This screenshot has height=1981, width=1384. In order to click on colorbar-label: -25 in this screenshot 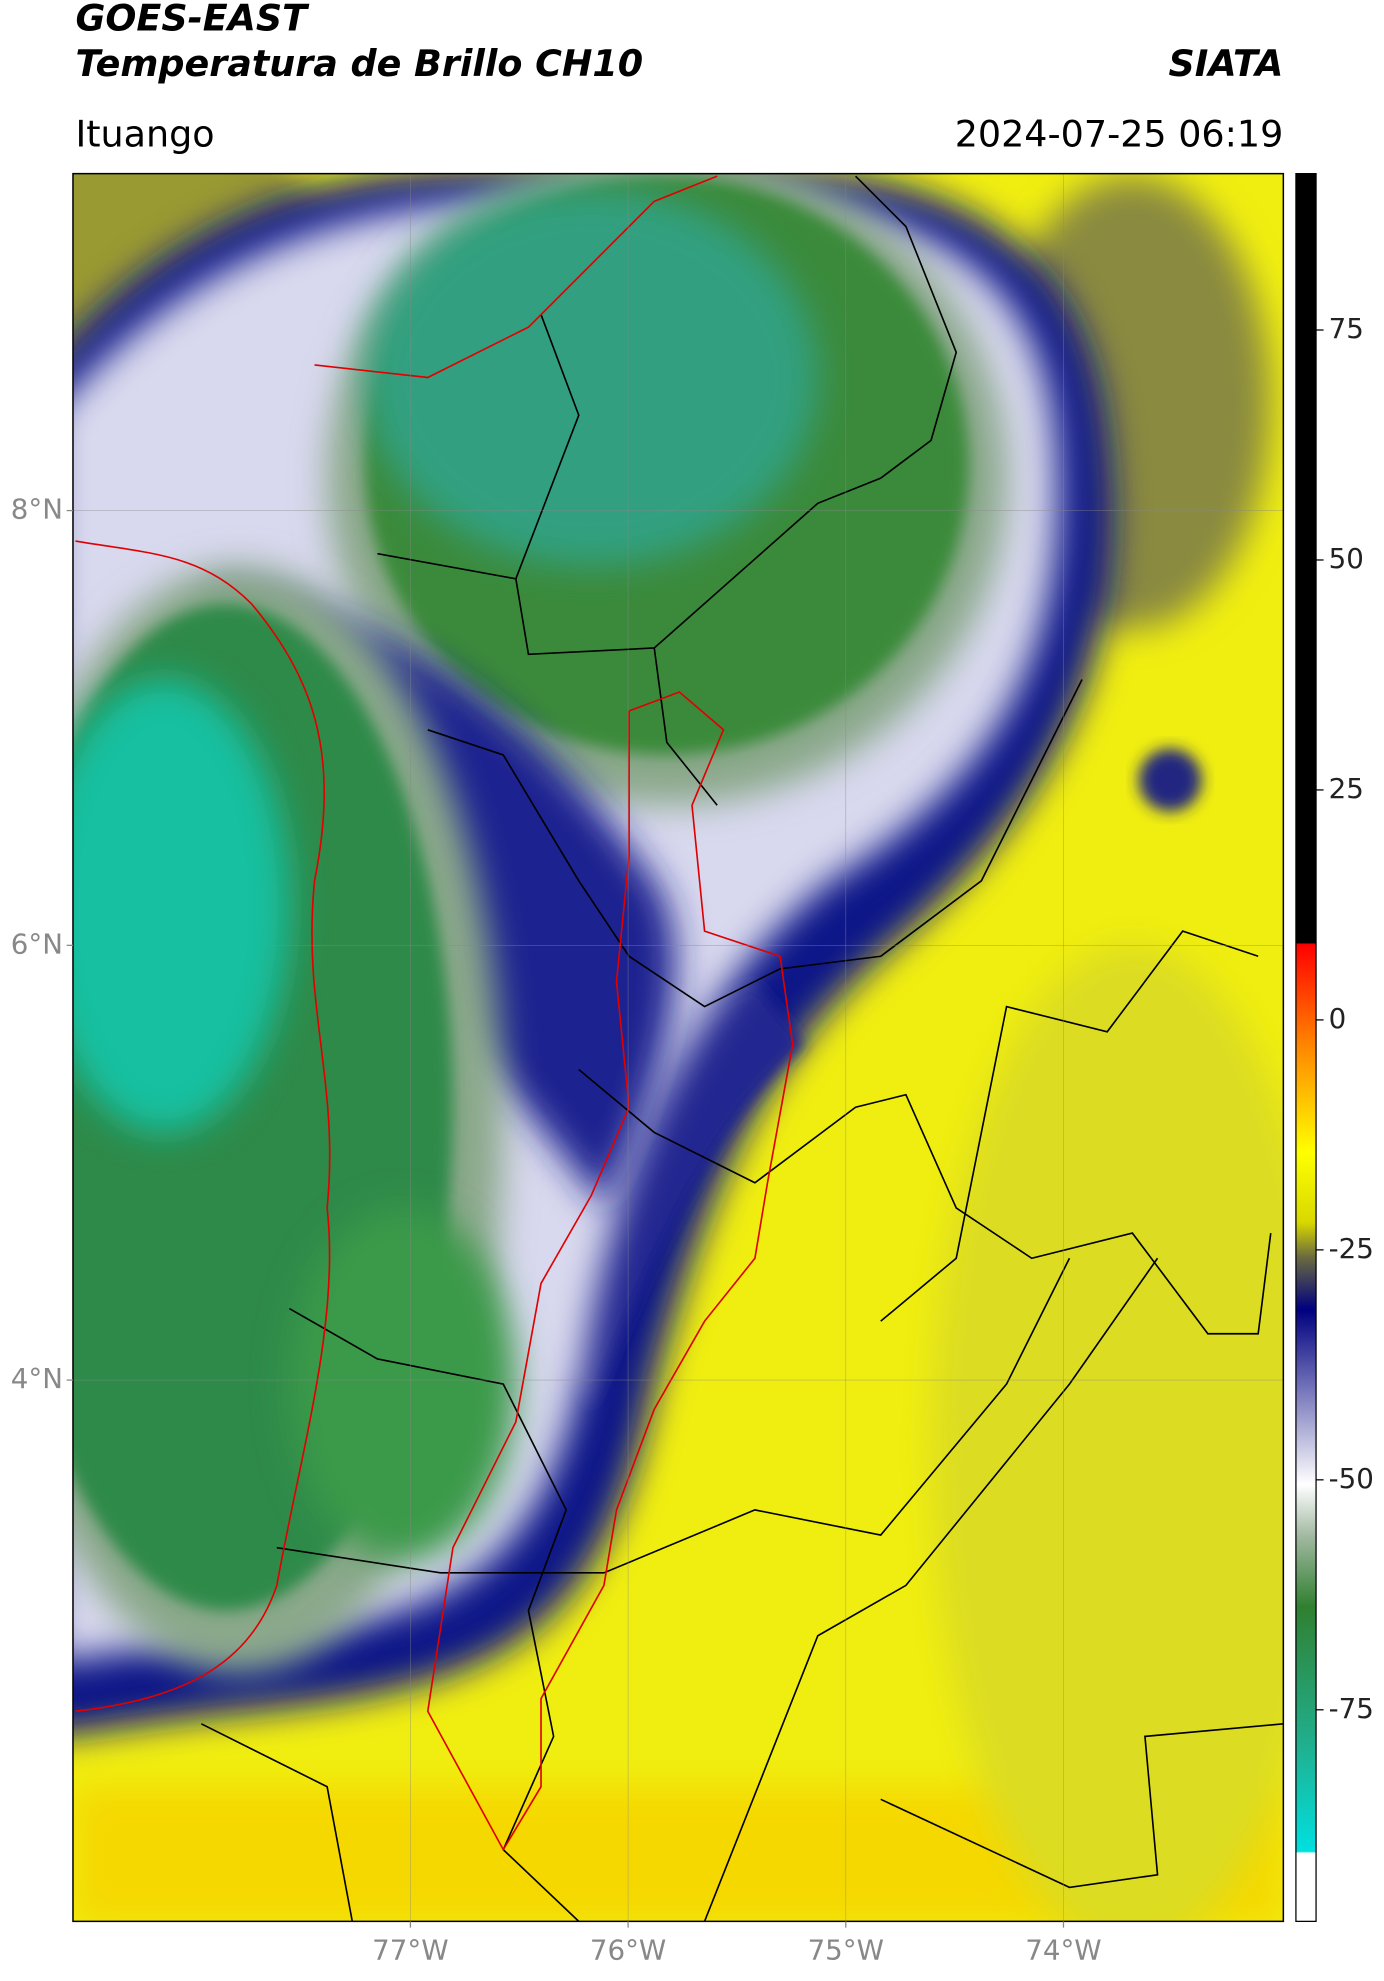, I will do `click(1351, 1248)`.